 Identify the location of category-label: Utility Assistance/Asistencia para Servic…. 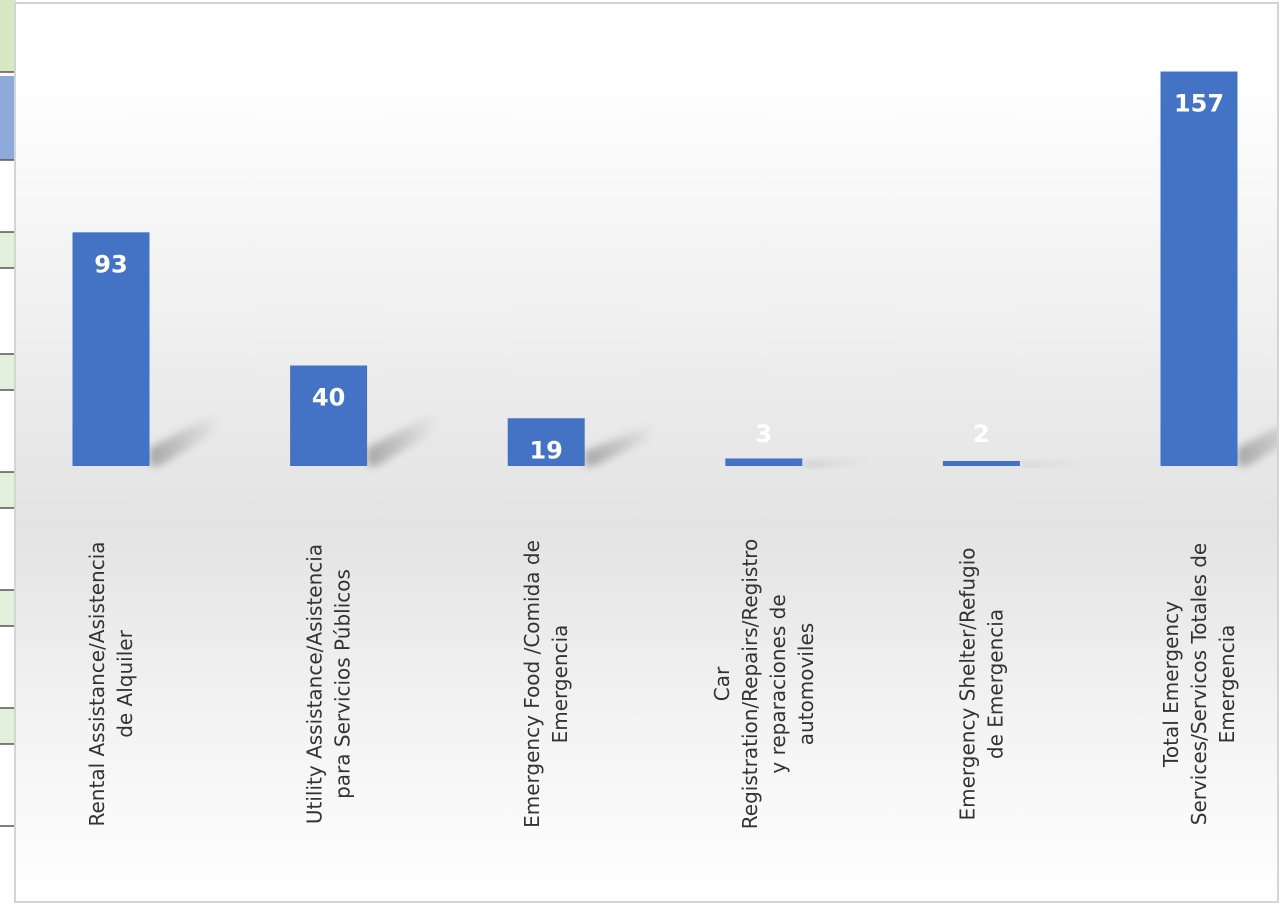
(329, 684).